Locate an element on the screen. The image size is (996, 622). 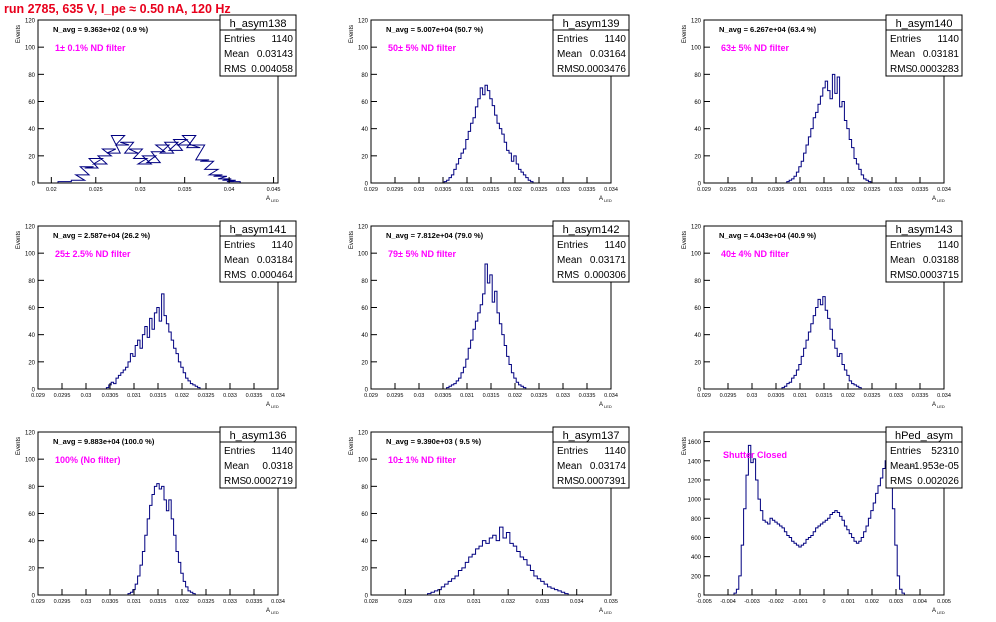
n-avg-label: N_avg = 7.812e+04 (79.0 %) is located at coordinates (435, 235).